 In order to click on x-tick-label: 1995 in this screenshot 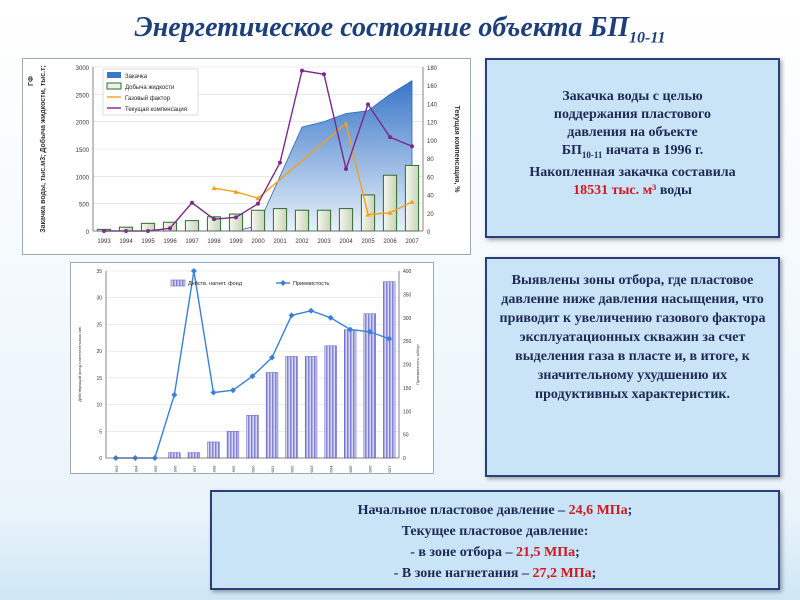, I will do `click(148, 242)`.